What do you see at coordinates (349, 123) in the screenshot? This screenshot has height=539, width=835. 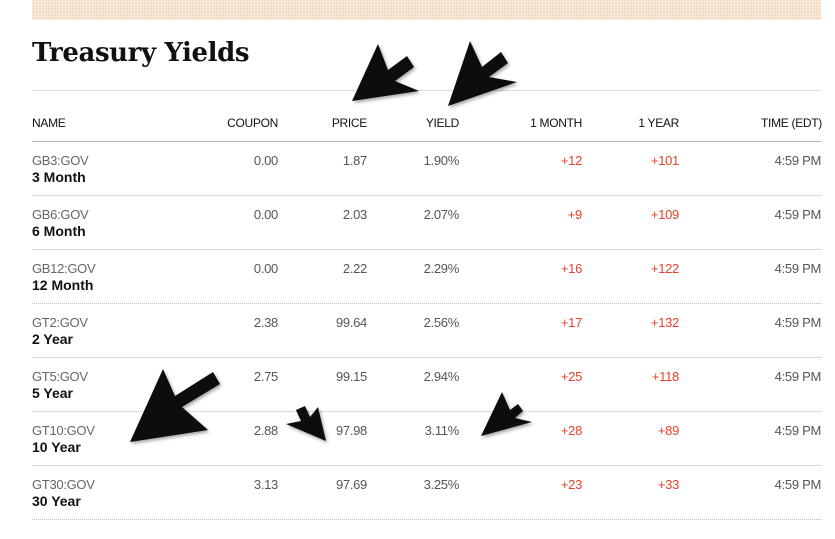 I see `column-header-price: PRICE` at bounding box center [349, 123].